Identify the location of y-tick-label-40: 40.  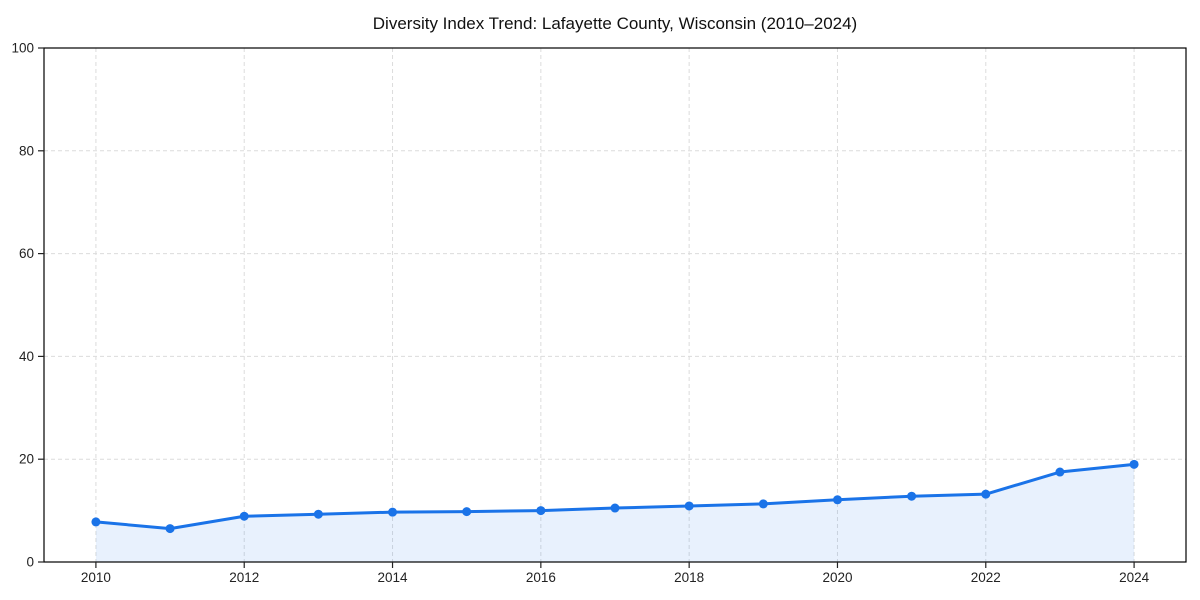
(26, 356).